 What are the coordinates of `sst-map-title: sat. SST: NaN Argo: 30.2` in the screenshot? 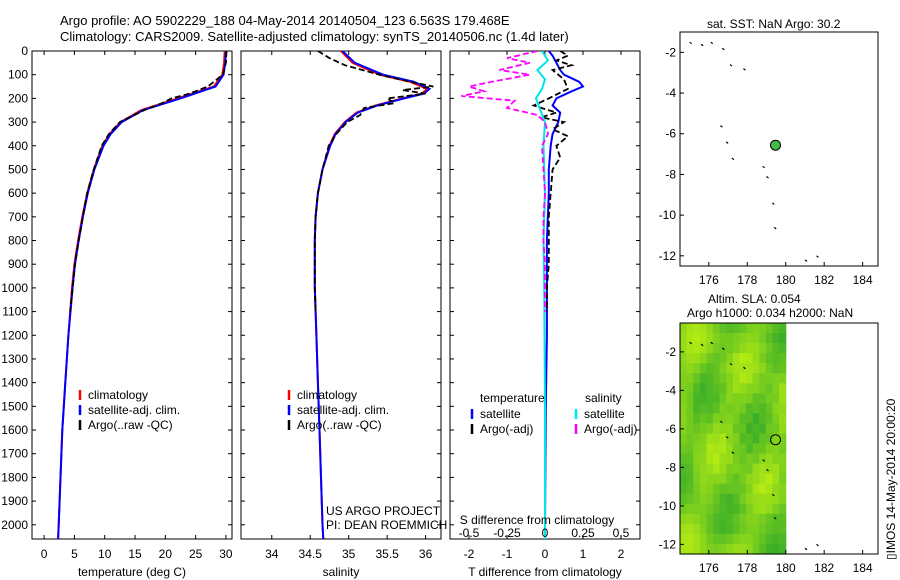 It's located at (774, 24).